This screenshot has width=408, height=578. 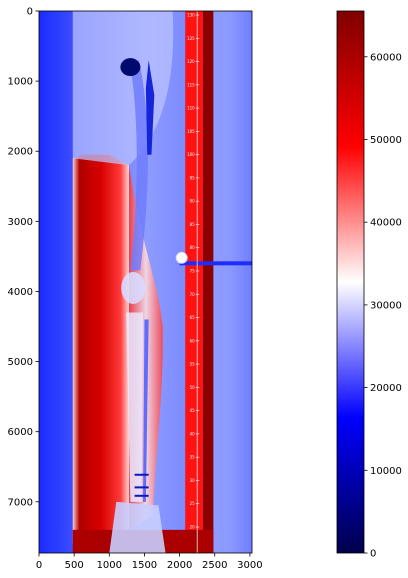 I want to click on y-tick-label: 3000, so click(x=20, y=222).